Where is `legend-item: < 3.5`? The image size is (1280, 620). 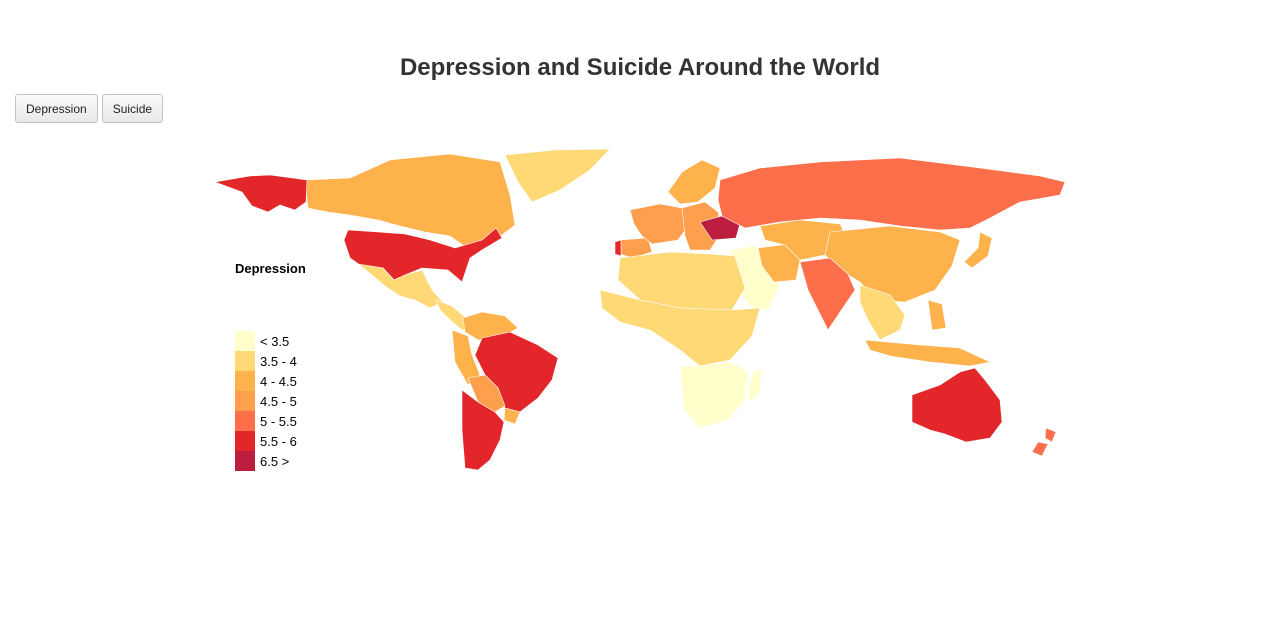 legend-item: < 3.5 is located at coordinates (270, 341).